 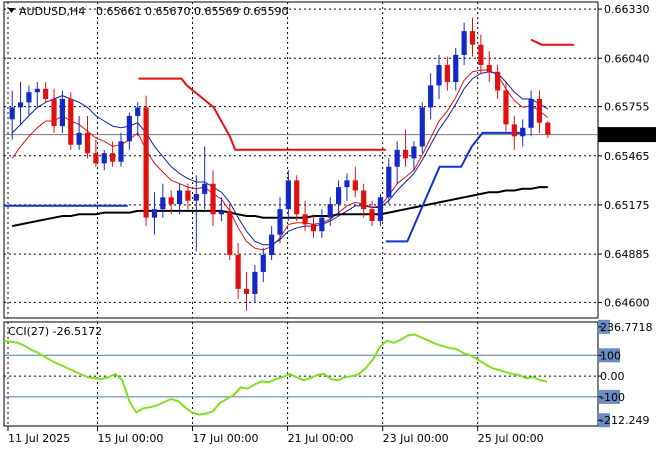 What do you see at coordinates (52, 11) in the screenshot?
I see `symbol-label: AUDUSD,H4` at bounding box center [52, 11].